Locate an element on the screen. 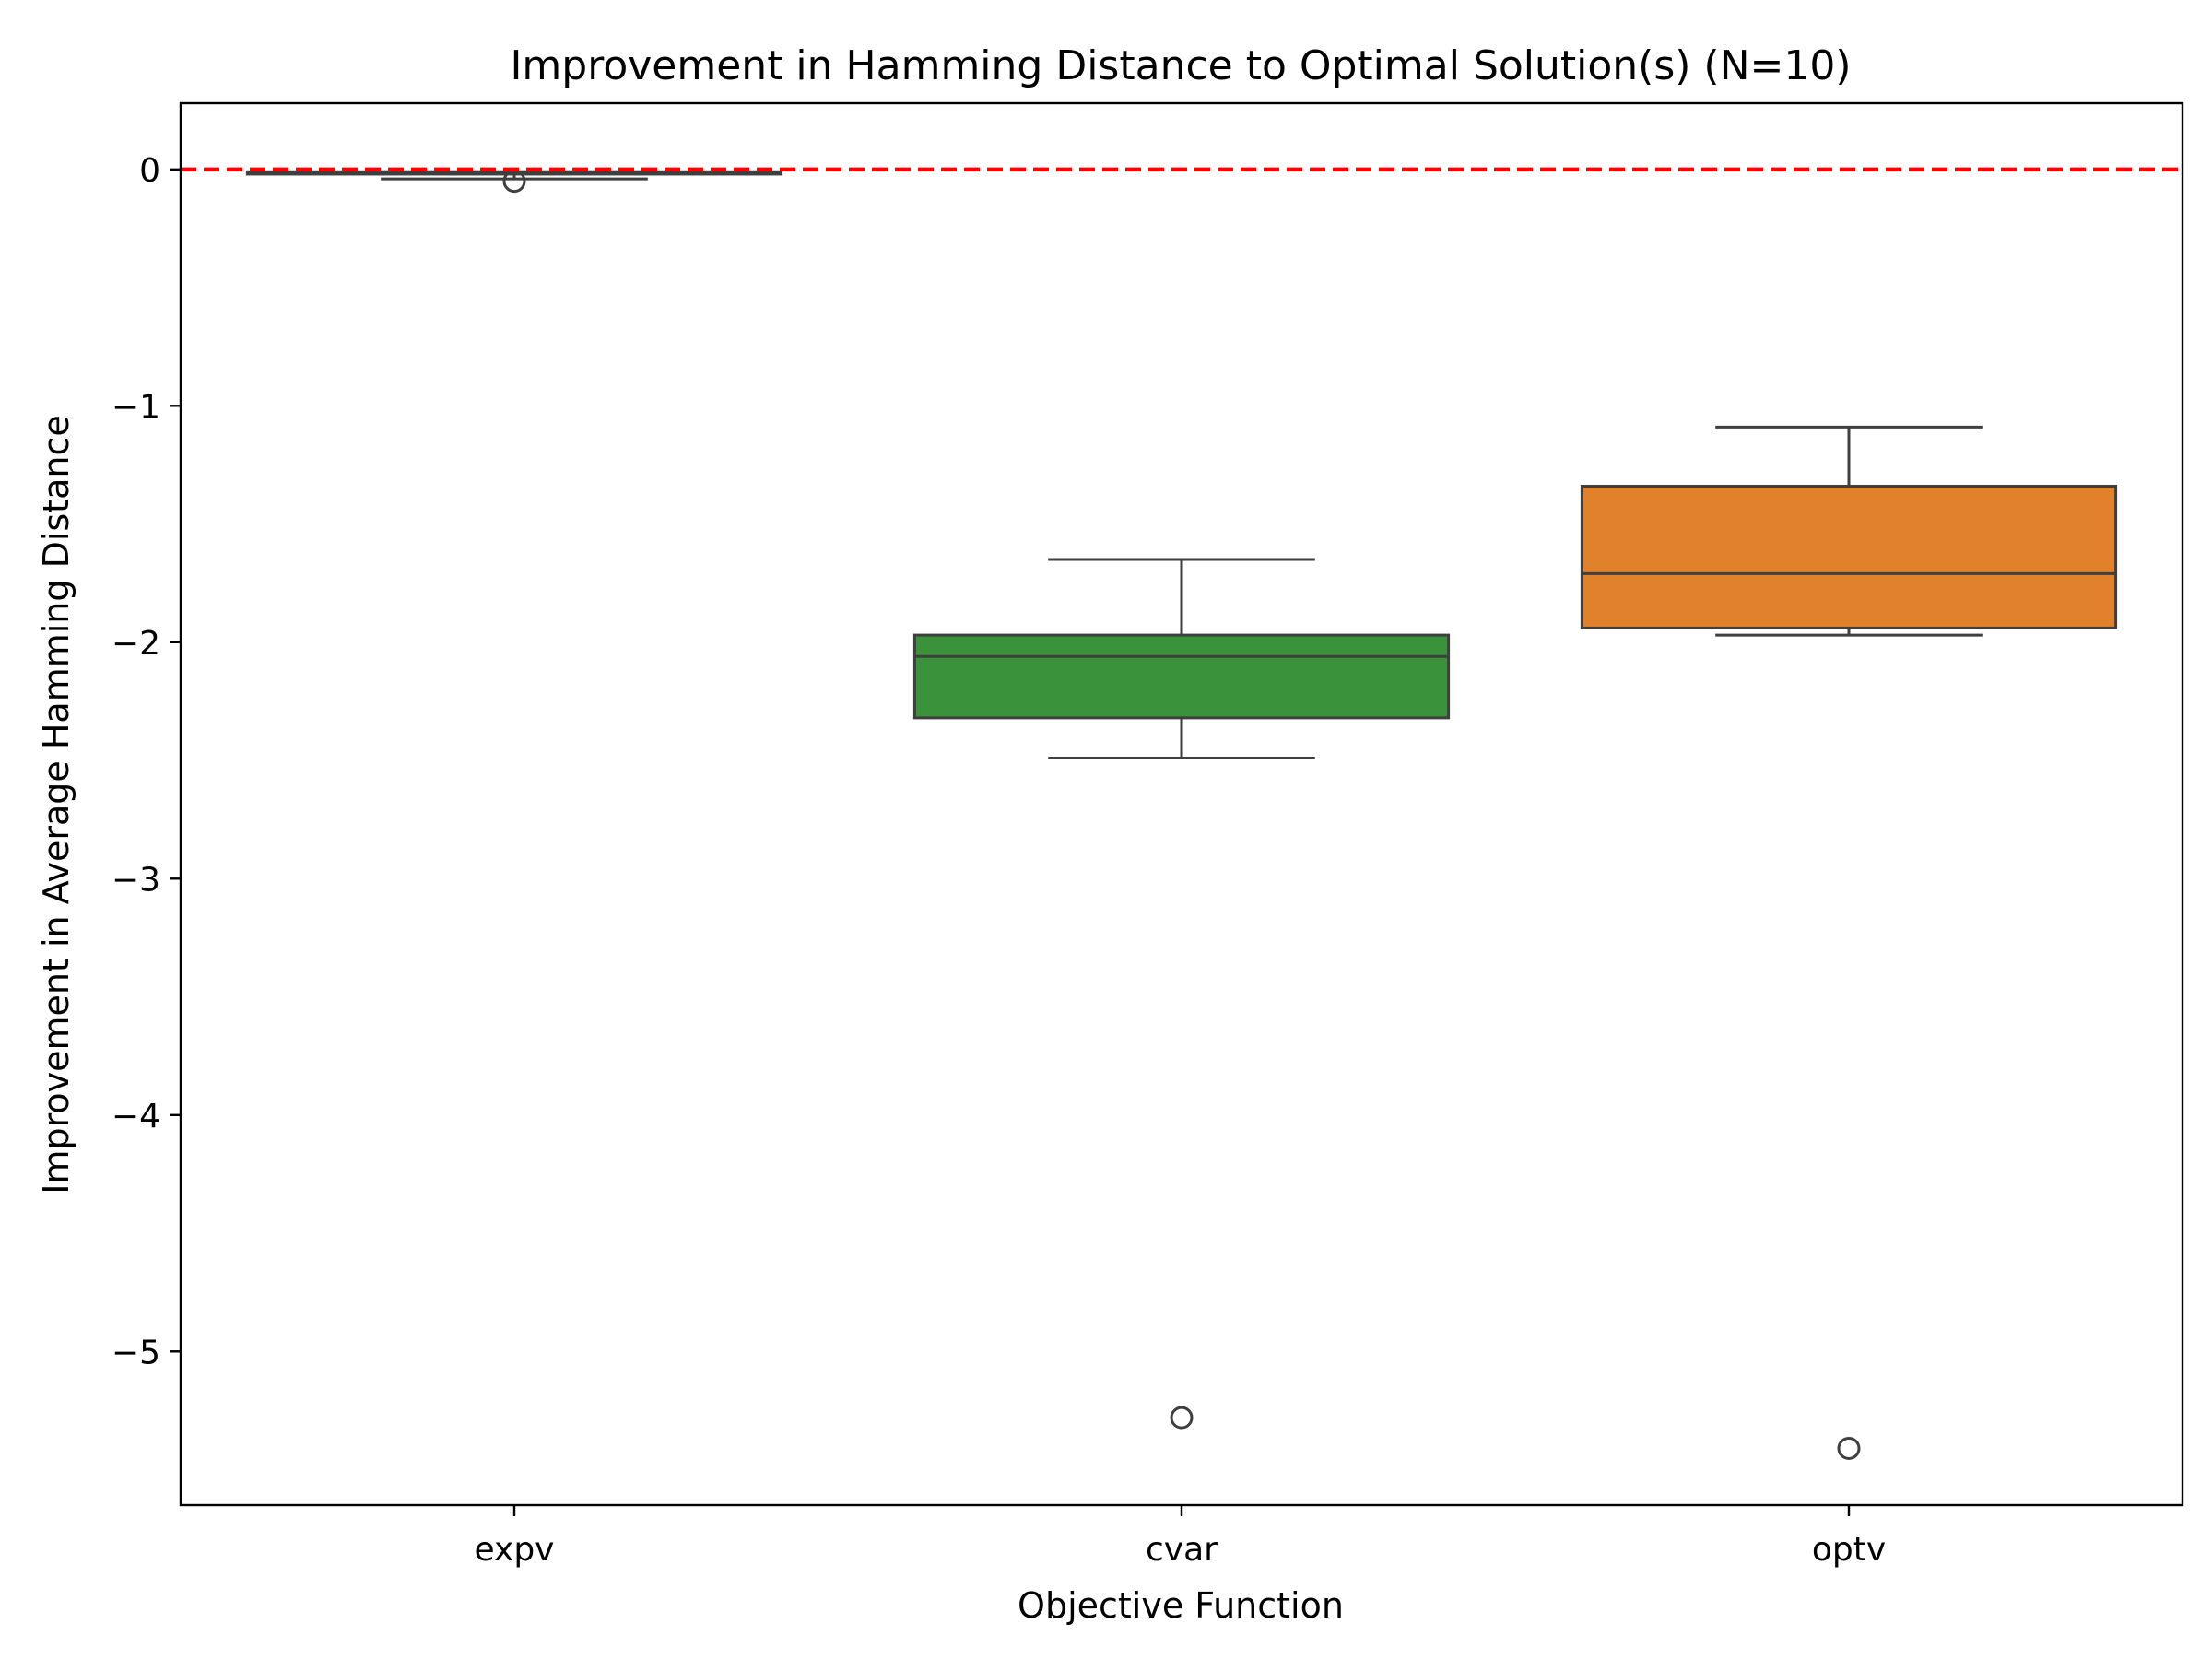 The height and width of the screenshot is (1659, 2212). box-cvar is located at coordinates (1181, 994).